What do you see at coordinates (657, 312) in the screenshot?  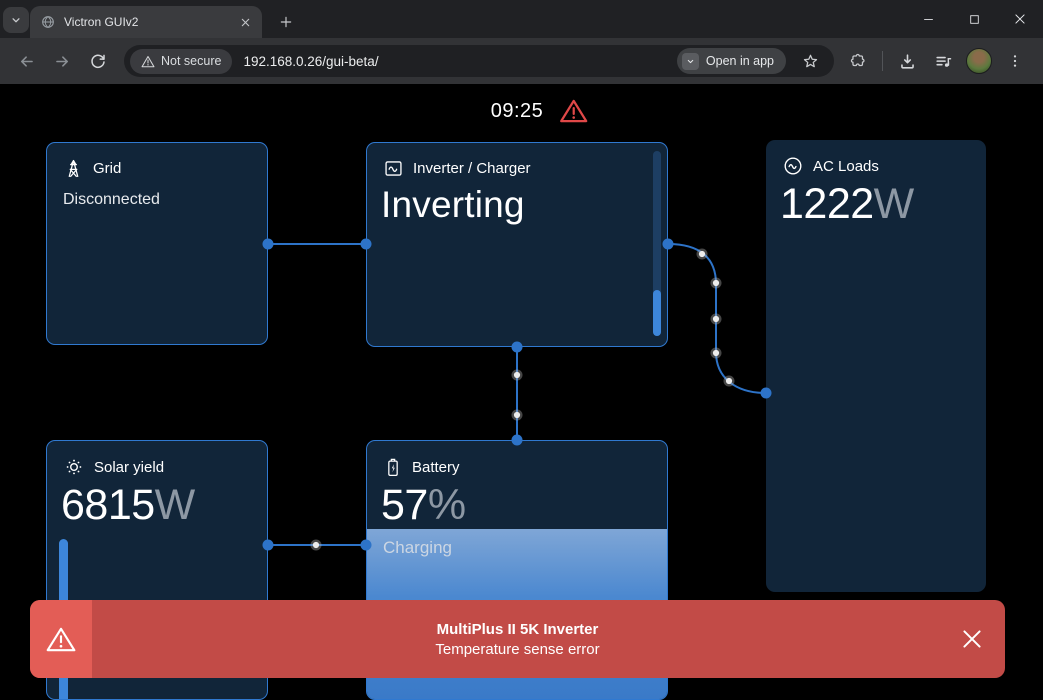 I see `inverter-gauge-fill` at bounding box center [657, 312].